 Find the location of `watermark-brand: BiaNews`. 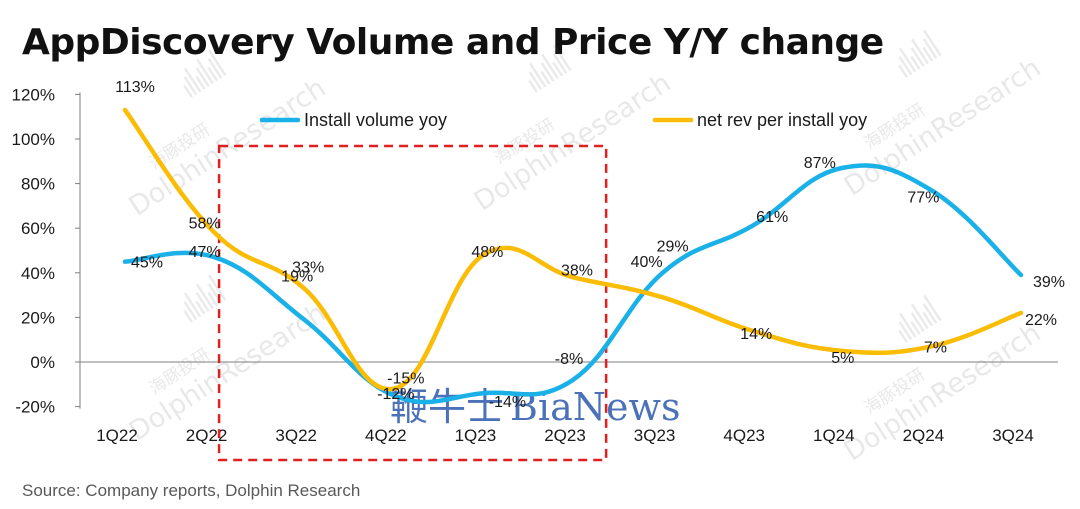

watermark-brand: BiaNews is located at coordinates (595, 407).